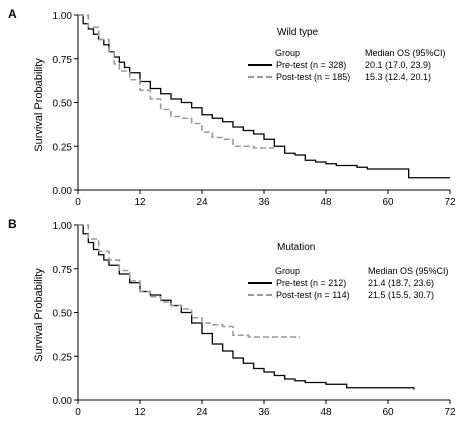 This screenshot has height=422, width=475. Describe the element at coordinates (408, 271) in the screenshot. I see `panel-b-legend-stat-header: Median OS (95%CI)` at that location.